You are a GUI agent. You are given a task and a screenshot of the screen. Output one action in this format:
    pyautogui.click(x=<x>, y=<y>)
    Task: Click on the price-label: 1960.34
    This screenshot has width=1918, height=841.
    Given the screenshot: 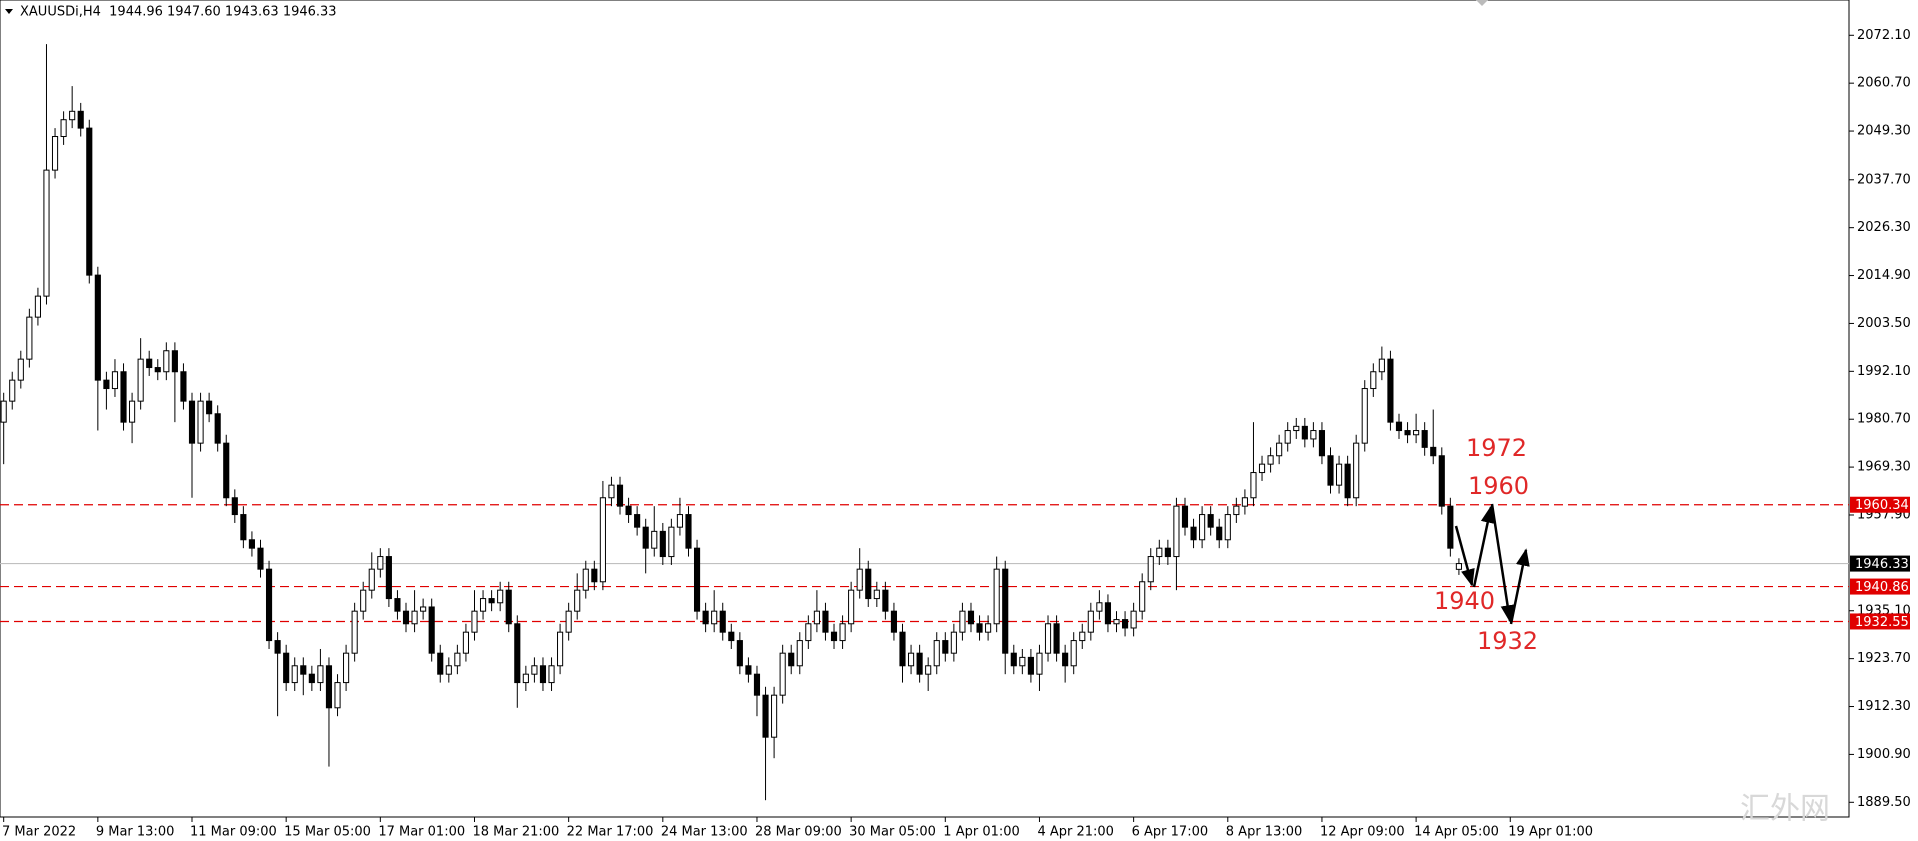 What is the action you would take?
    pyautogui.click(x=1882, y=505)
    